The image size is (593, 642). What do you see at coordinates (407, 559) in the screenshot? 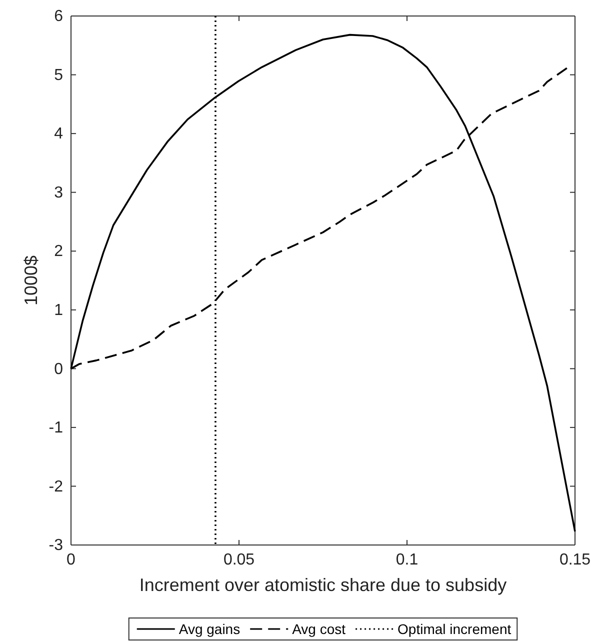
I see `x-tick-label: 0.1` at bounding box center [407, 559].